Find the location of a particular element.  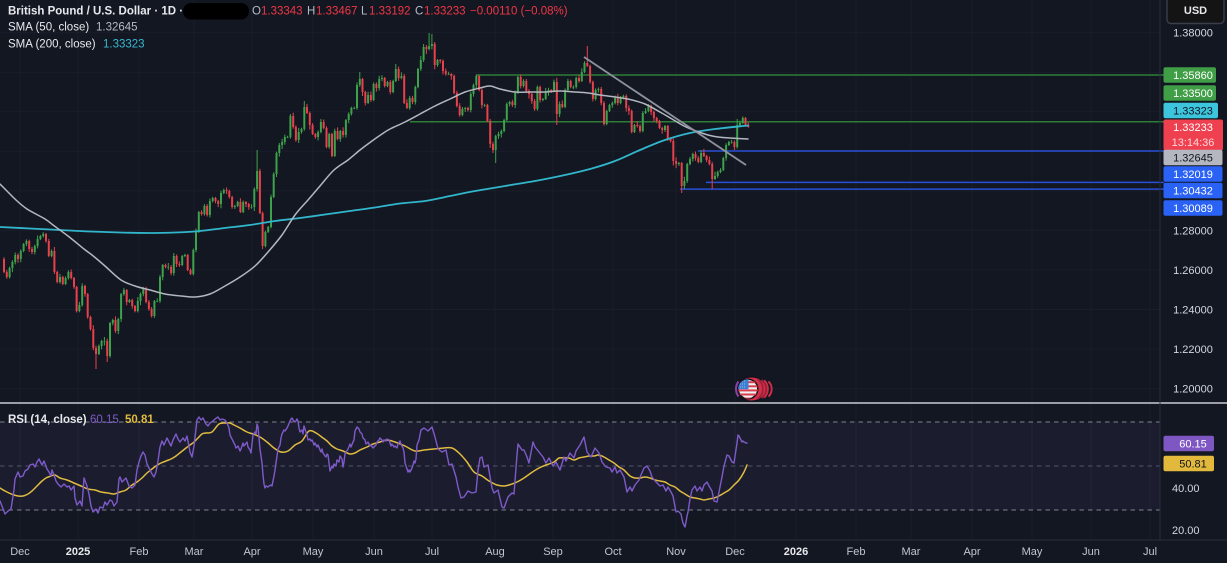

svg-text:British Pound / U.S. Dollar ·: British Pound / U.S. Dollar · 1D · is located at coordinates (95, 12).